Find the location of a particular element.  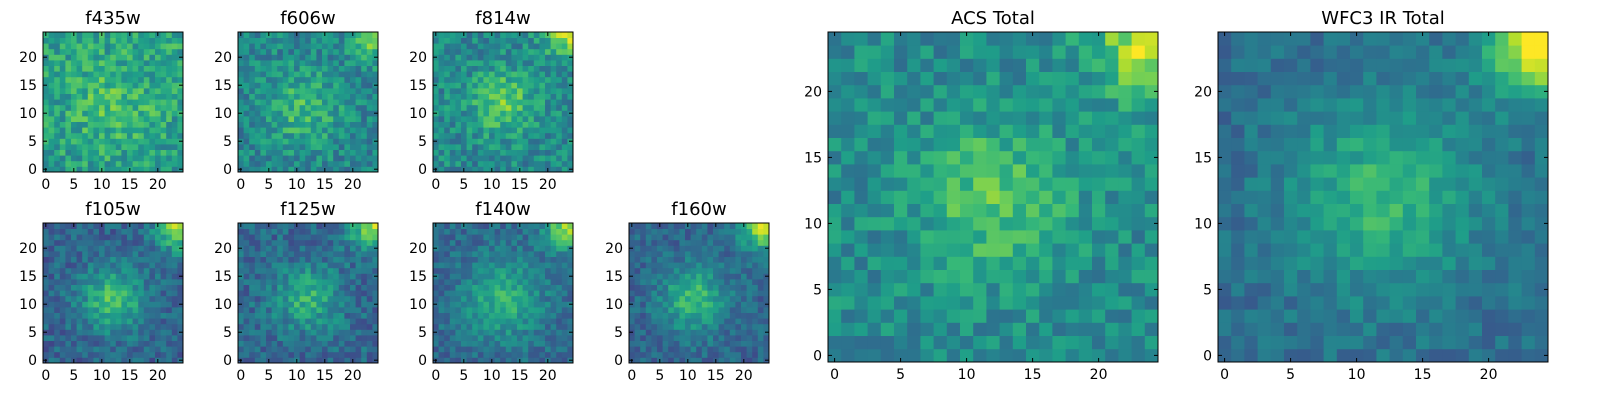

y-tick-label: 5 is located at coordinates (227, 142).